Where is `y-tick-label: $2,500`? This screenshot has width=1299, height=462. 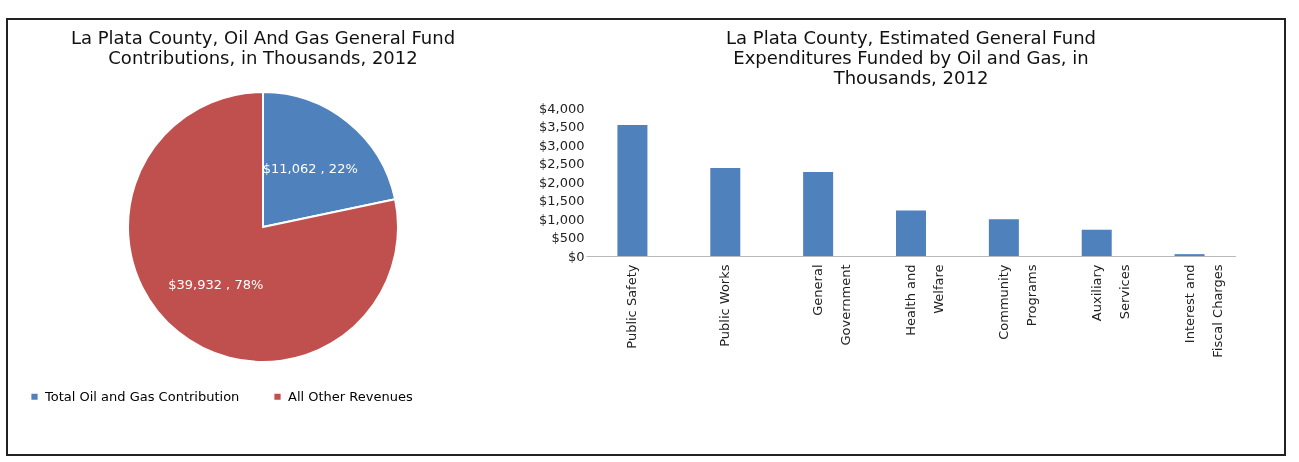 y-tick-label: $2,500 is located at coordinates (562, 163).